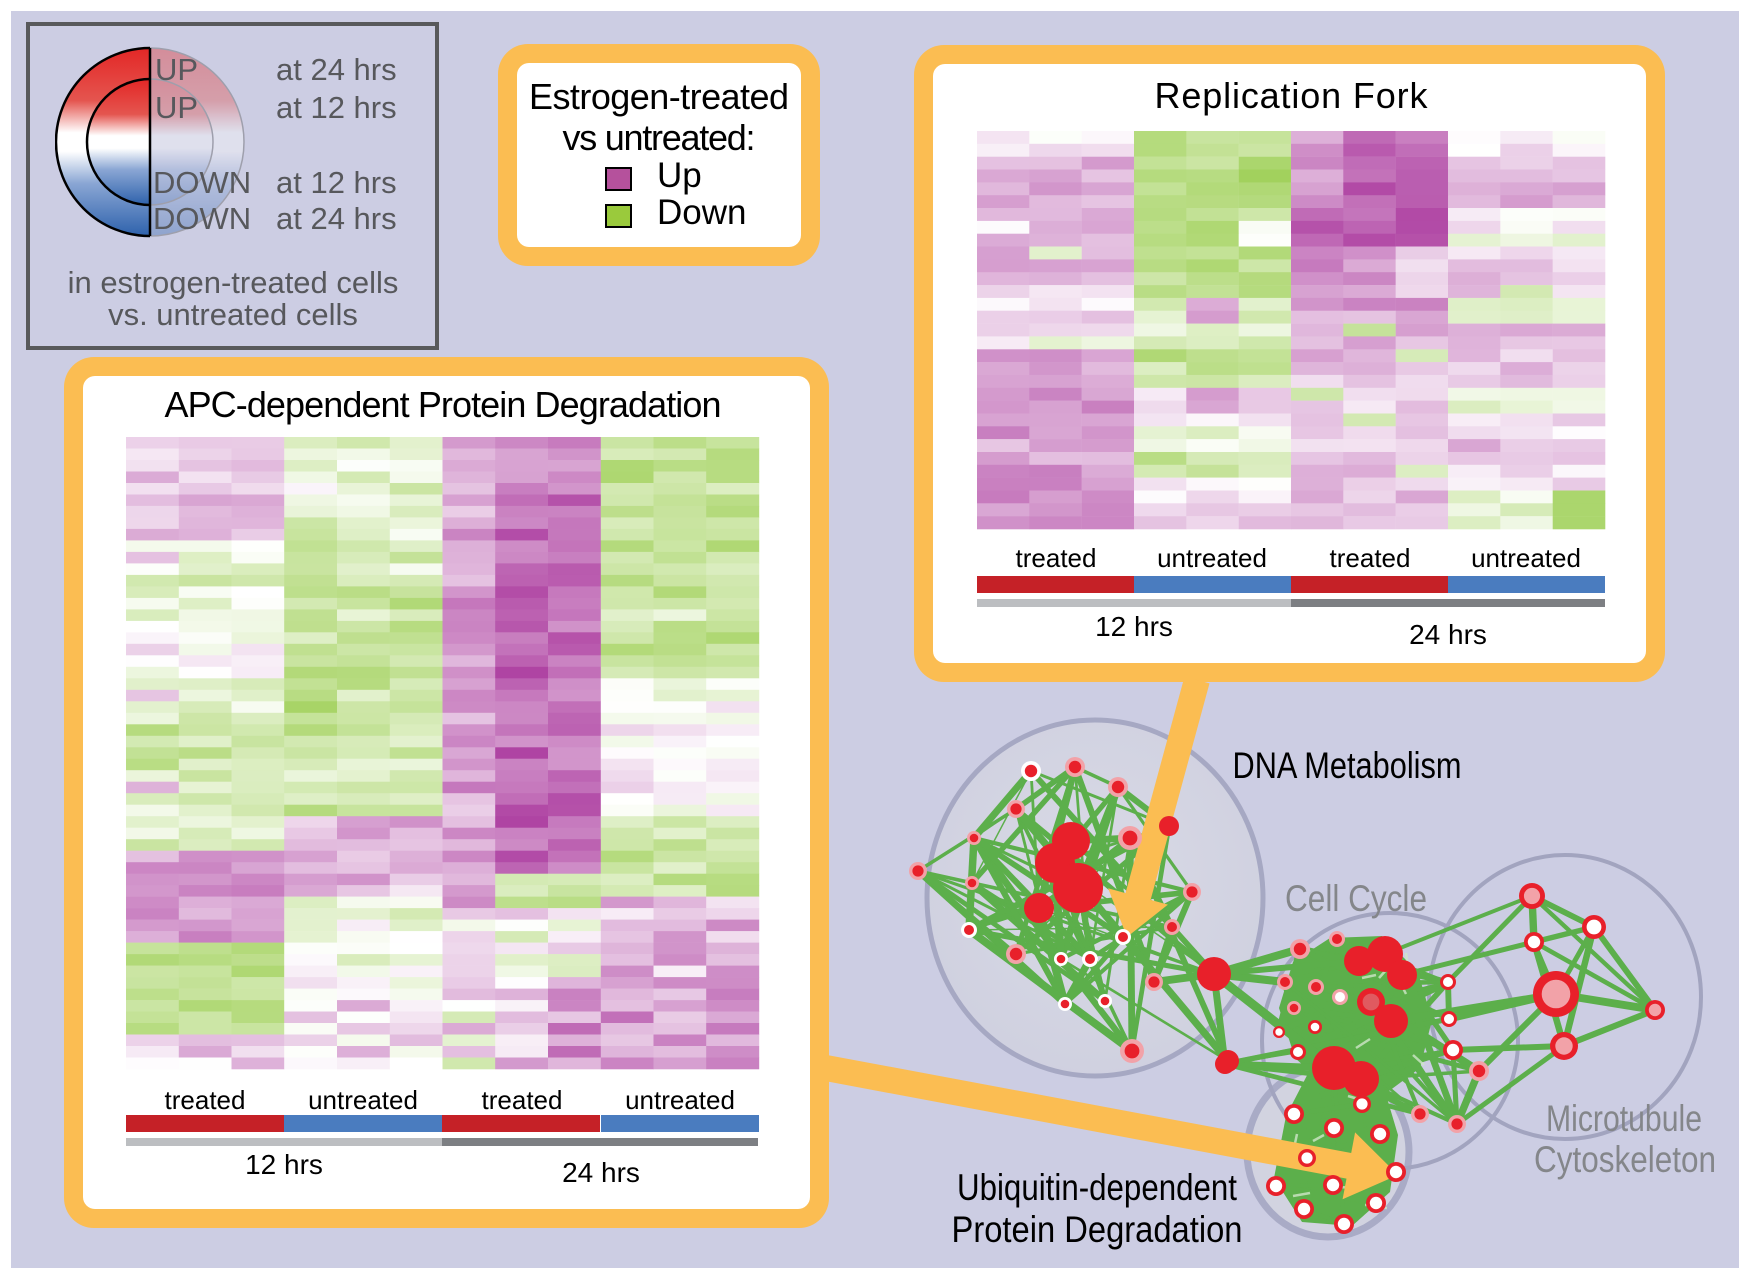  I want to click on svg-text: DNA Metabolism, so click(1347, 765).